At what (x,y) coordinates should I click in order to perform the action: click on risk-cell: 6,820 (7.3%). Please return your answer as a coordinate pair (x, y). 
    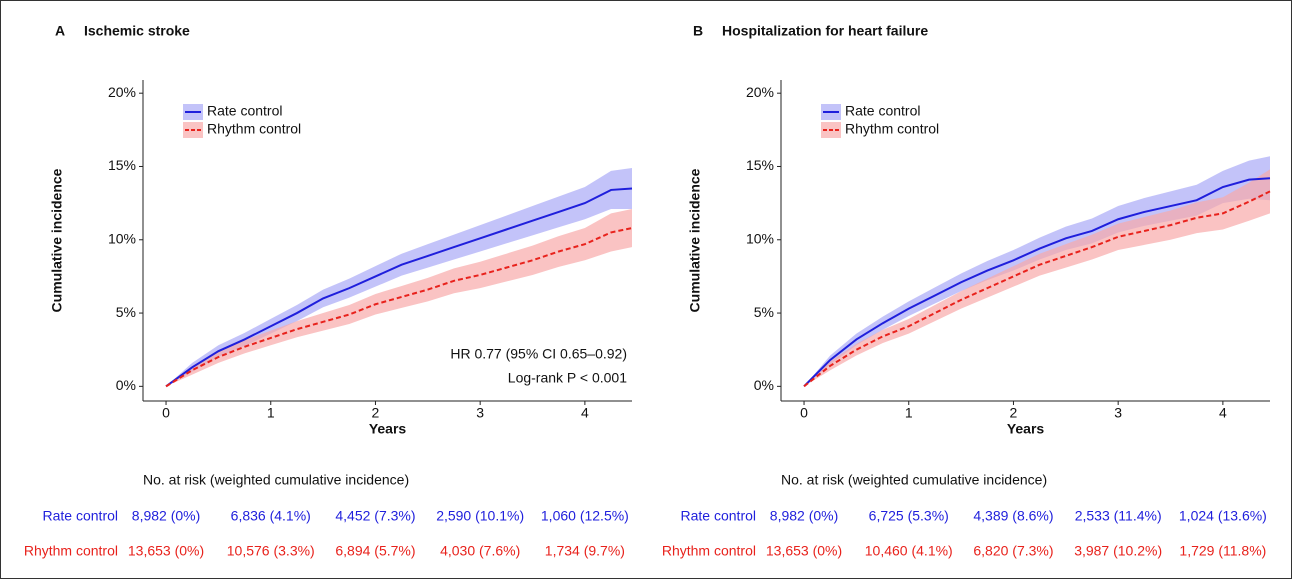
    Looking at the image, I should click on (1013, 551).